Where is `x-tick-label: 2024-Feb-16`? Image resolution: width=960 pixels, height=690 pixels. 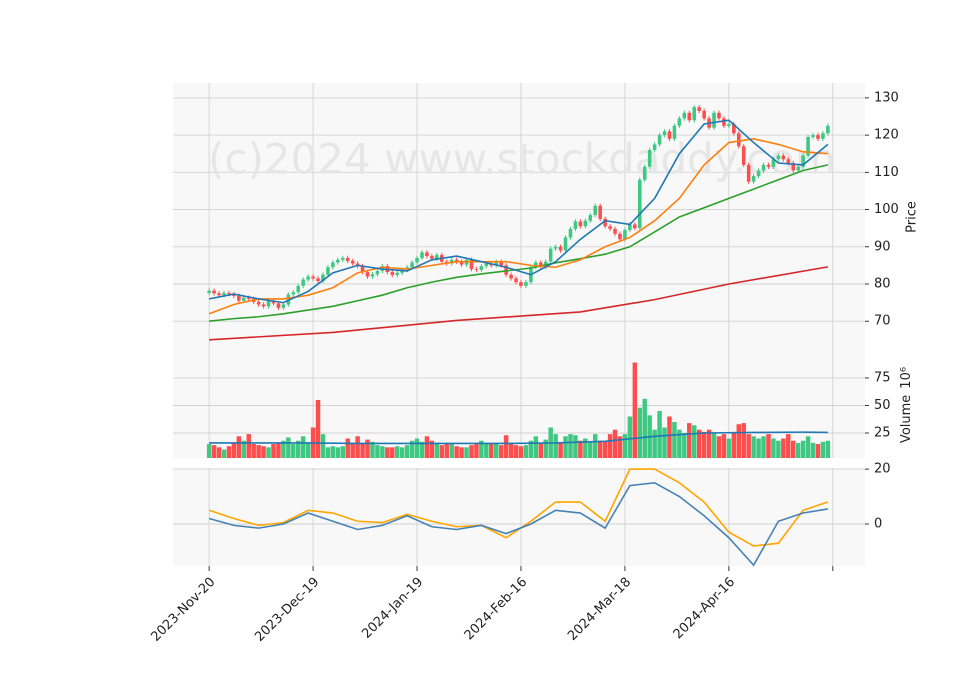 x-tick-label: 2024-Feb-16 is located at coordinates (496, 609).